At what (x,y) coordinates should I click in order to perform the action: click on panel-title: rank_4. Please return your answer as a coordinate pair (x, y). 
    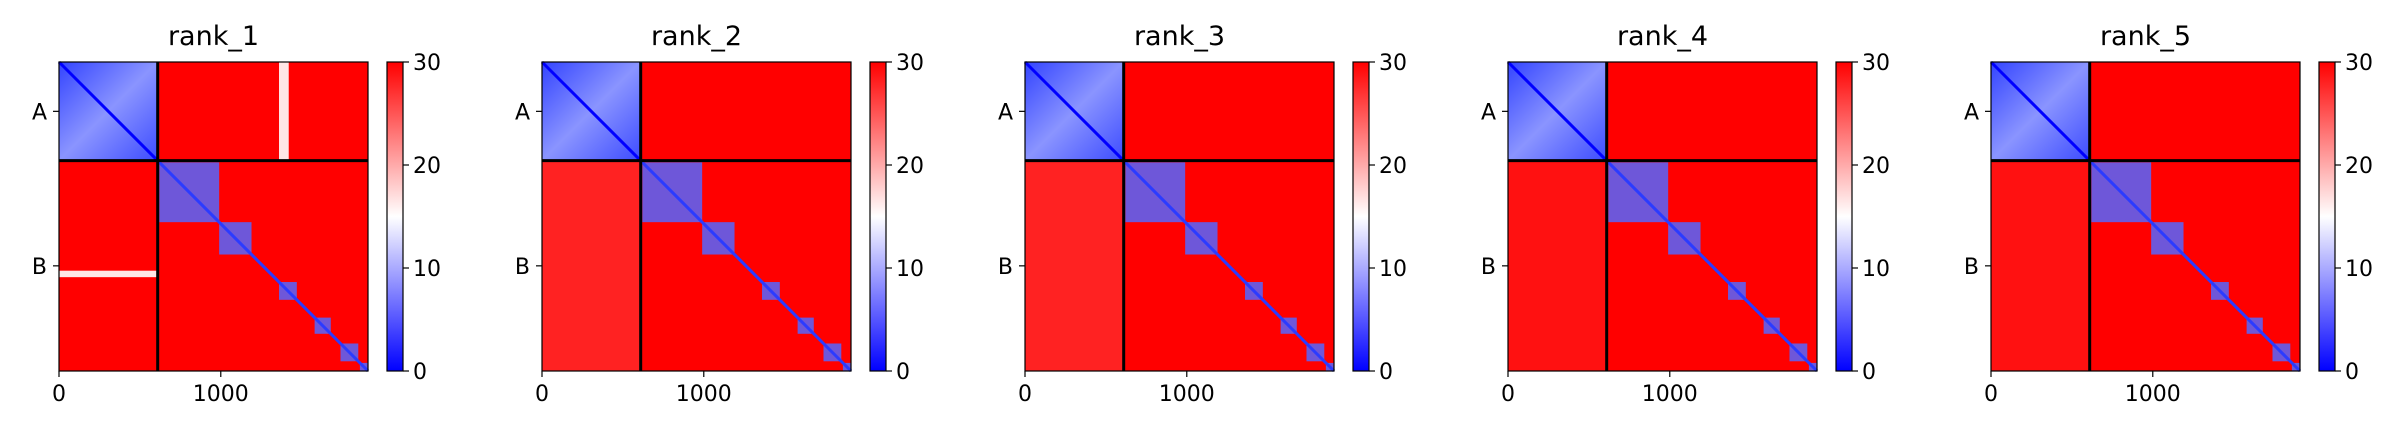
    Looking at the image, I should click on (1662, 36).